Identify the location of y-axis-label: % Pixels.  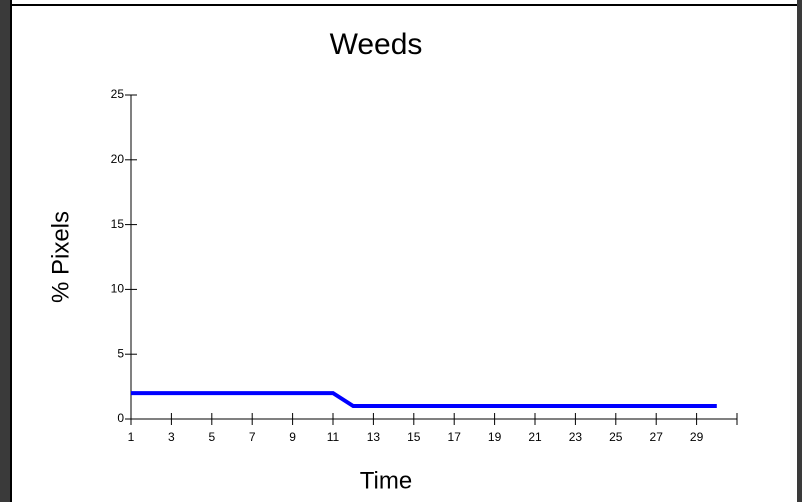
(60, 257).